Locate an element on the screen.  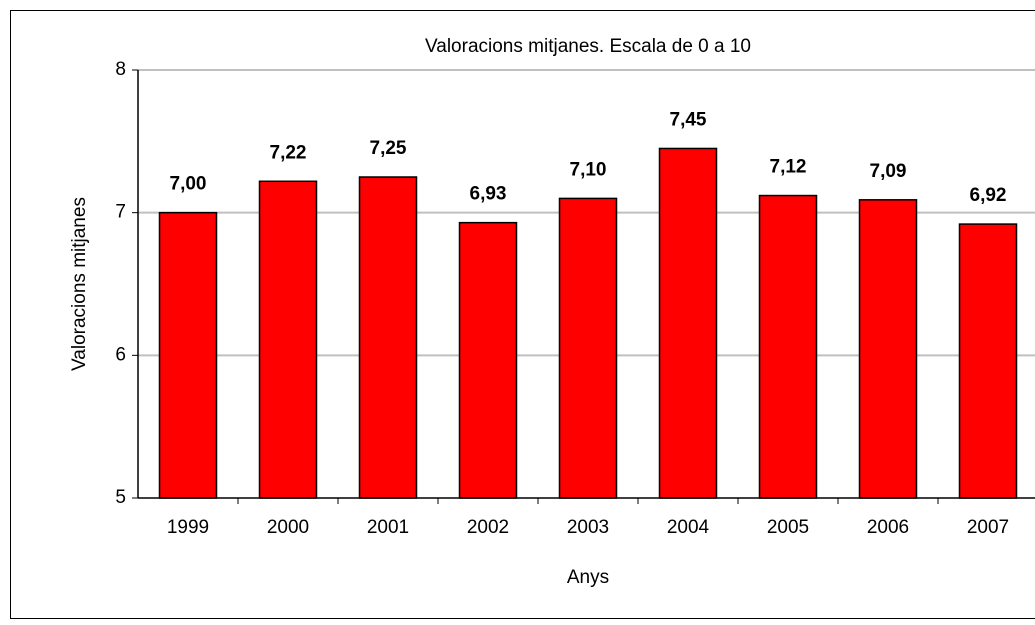
value-label: 7,12 is located at coordinates (788, 167).